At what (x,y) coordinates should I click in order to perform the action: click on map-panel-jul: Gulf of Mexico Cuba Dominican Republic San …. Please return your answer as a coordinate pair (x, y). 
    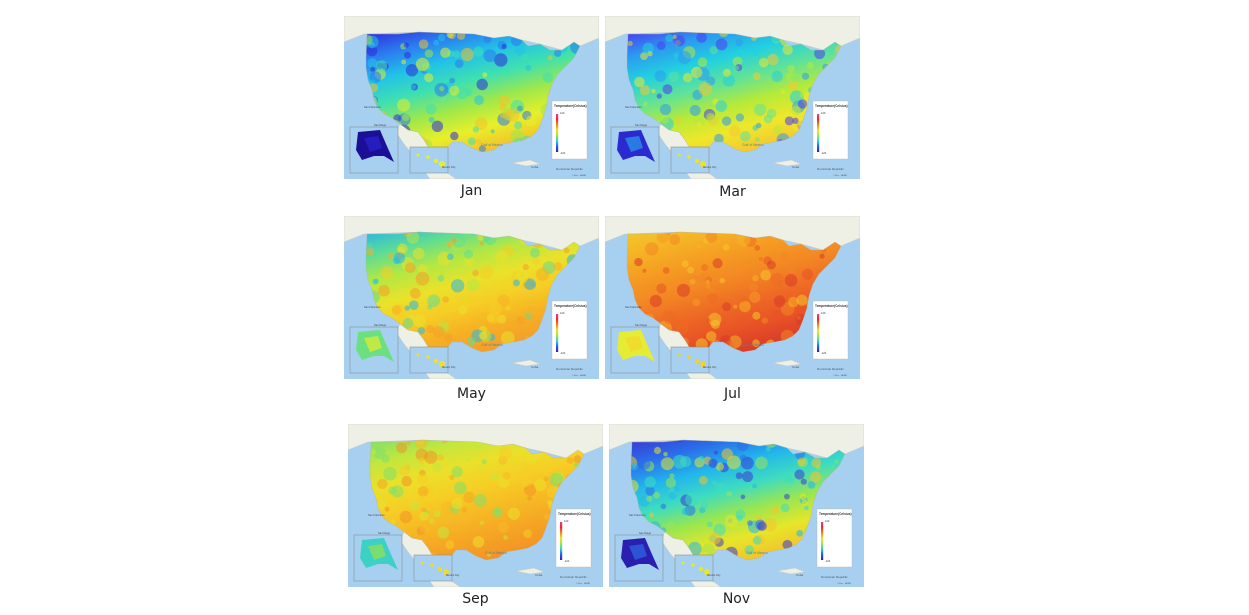
    Looking at the image, I should click on (732, 297).